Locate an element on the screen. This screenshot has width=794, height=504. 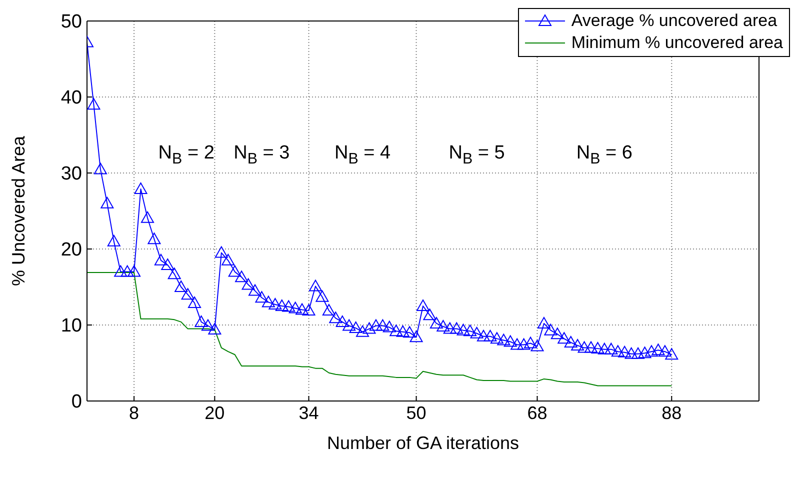
y-tick-label: 40 is located at coordinates (71, 98).